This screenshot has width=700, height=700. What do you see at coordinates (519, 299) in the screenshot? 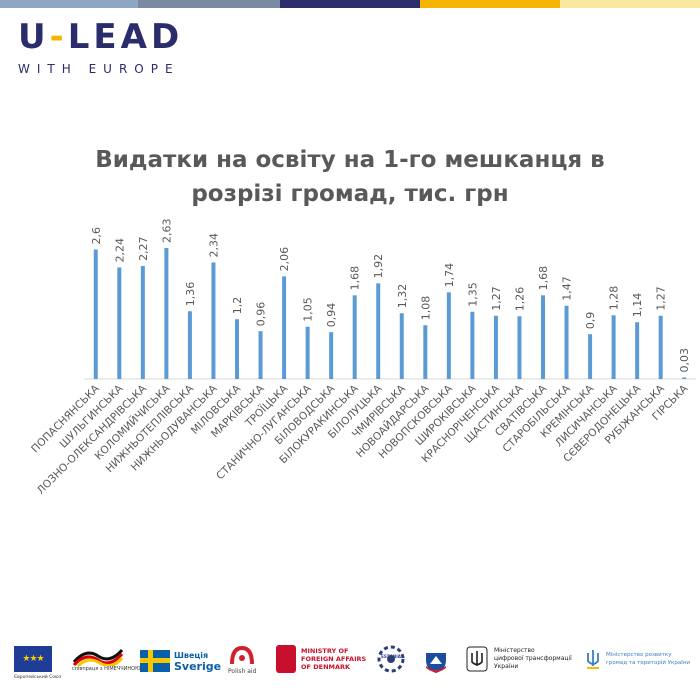
I see `bar-value-label: 1,26` at bounding box center [519, 299].